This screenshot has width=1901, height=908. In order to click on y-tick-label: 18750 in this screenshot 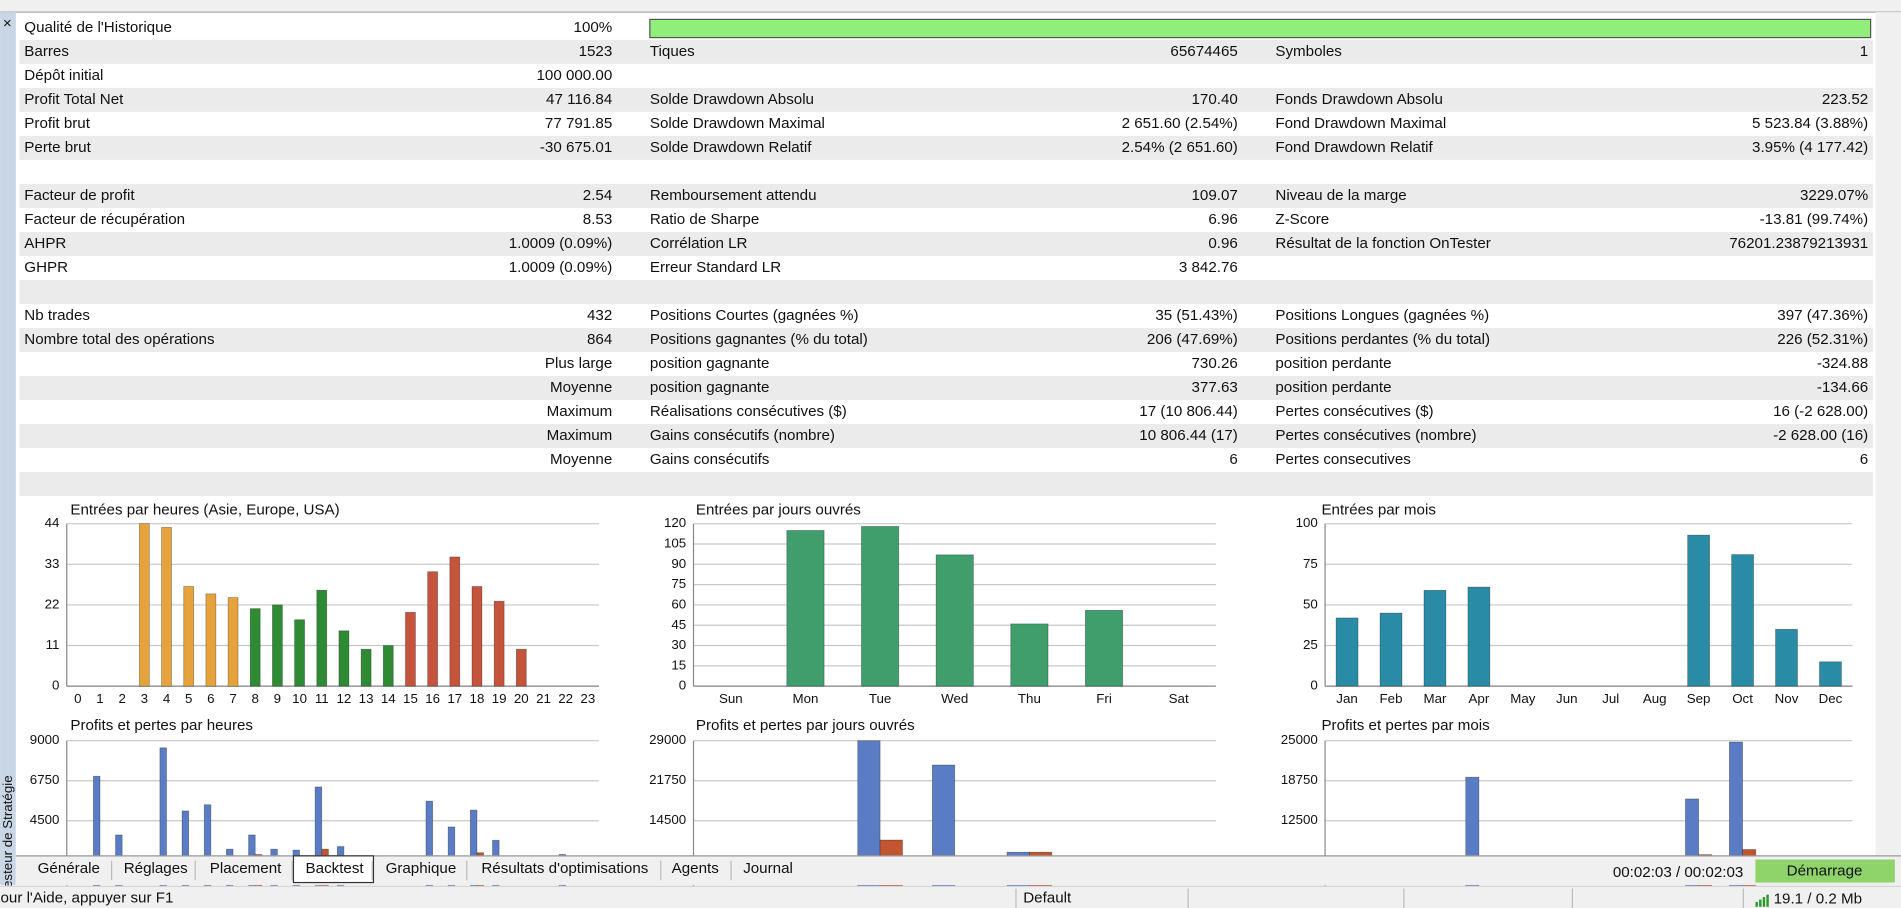, I will do `click(1299, 779)`.